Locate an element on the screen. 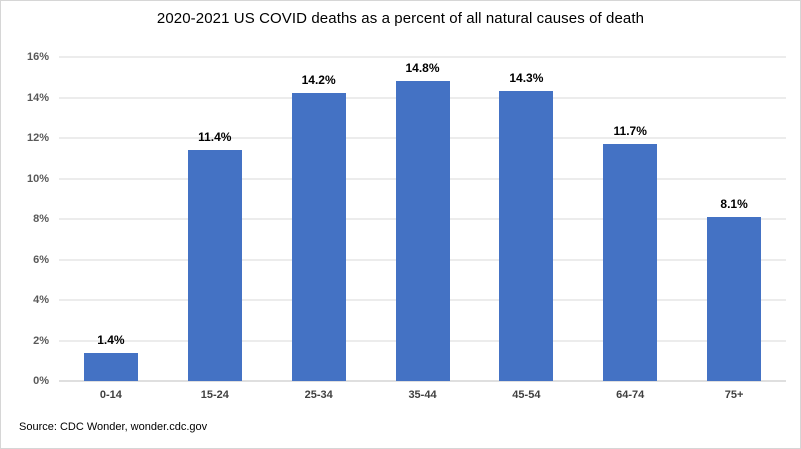 Image resolution: width=801 pixels, height=449 pixels. bar-value-label: 14.2% is located at coordinates (318, 80).